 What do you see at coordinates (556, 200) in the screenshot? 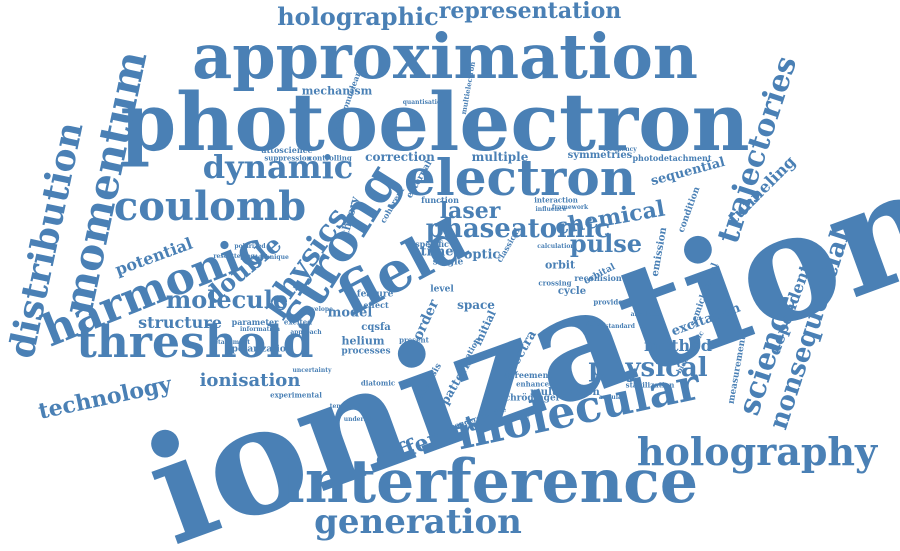
I see `word: interaction` at bounding box center [556, 200].